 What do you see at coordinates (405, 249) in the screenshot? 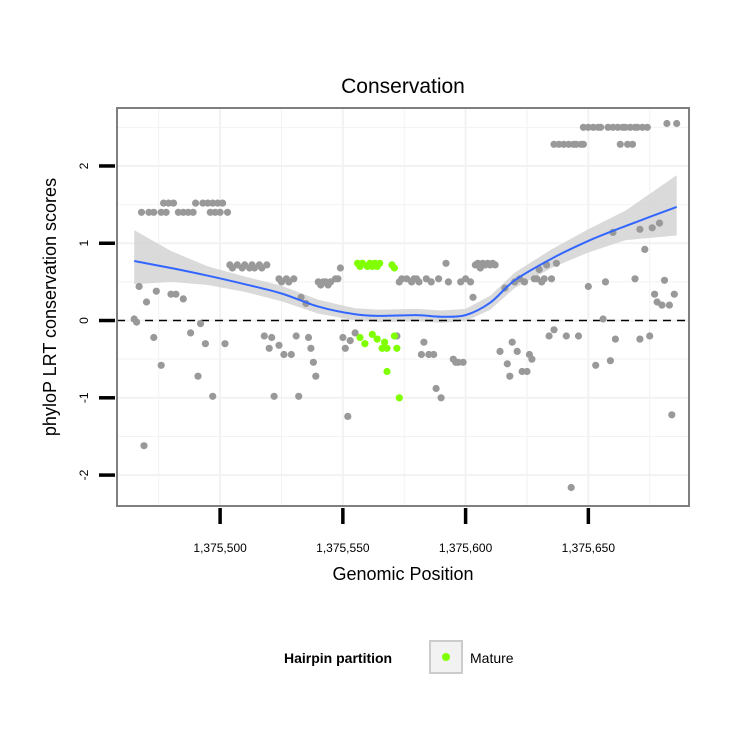
I see `confidence-ribbon` at bounding box center [405, 249].